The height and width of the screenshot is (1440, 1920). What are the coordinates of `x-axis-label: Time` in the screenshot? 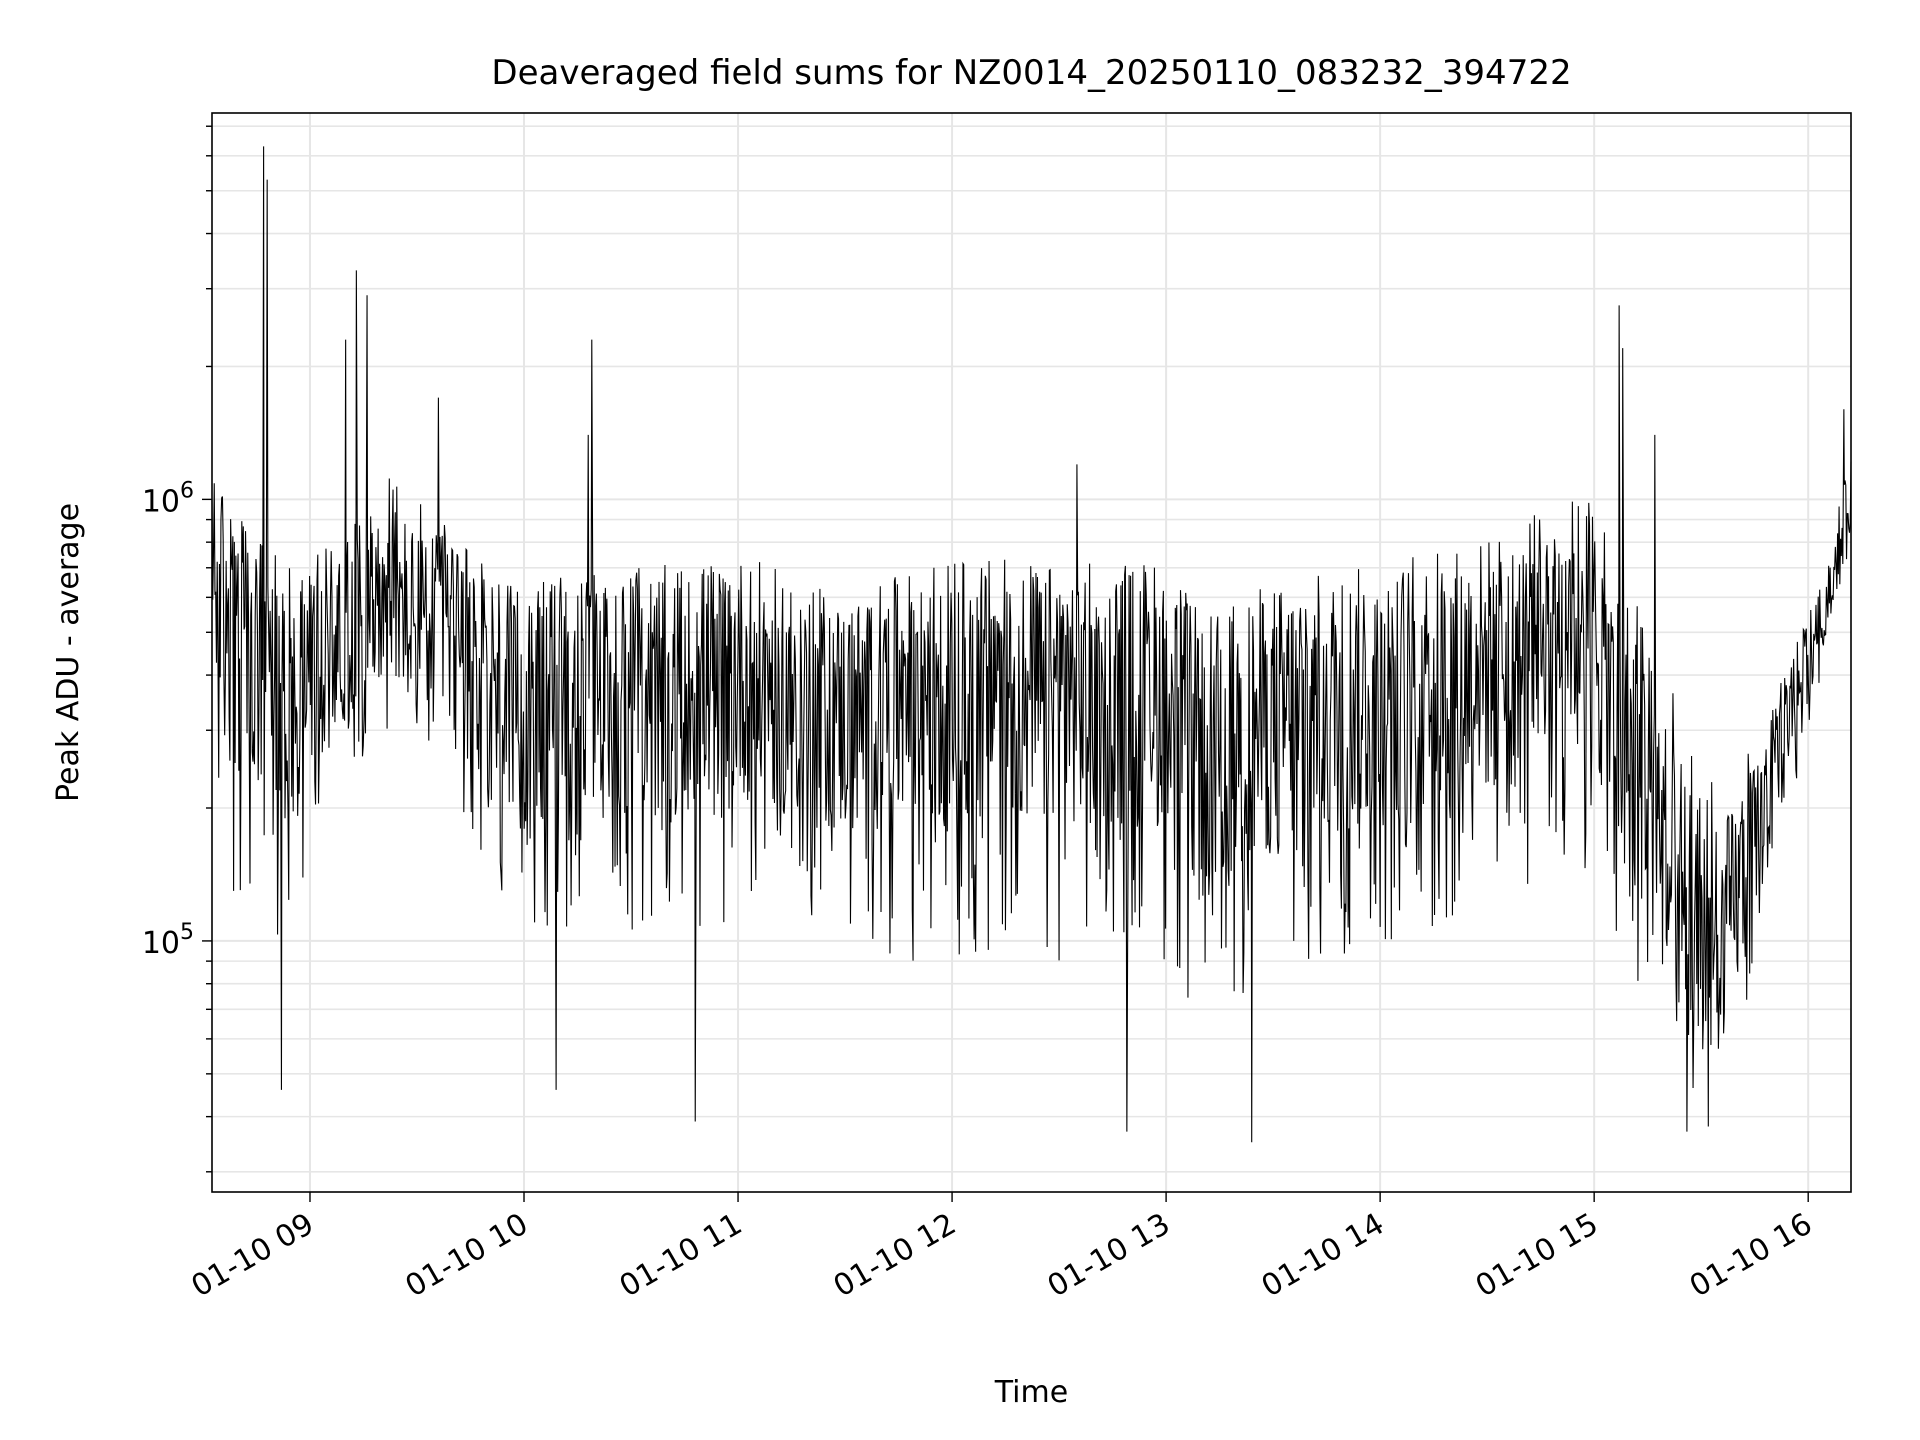 It's located at (1031, 1392).